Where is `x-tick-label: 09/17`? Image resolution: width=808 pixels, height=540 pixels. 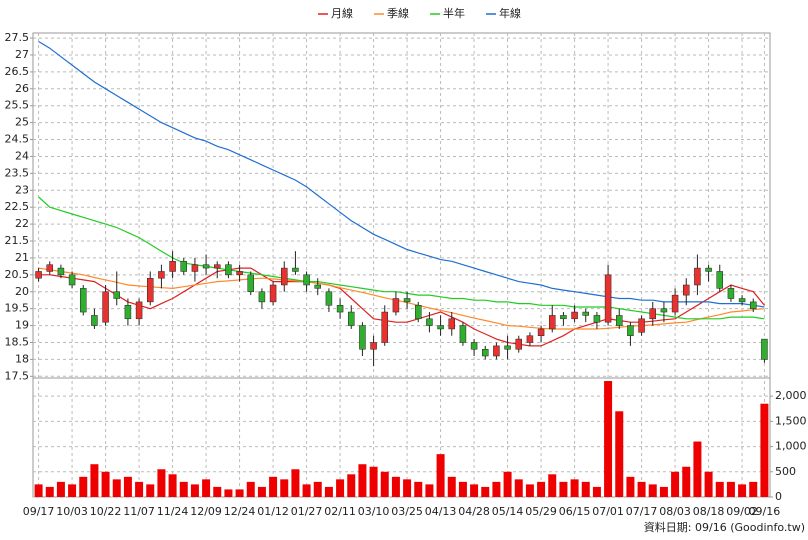 x-tick-label: 09/17 is located at coordinates (39, 511).